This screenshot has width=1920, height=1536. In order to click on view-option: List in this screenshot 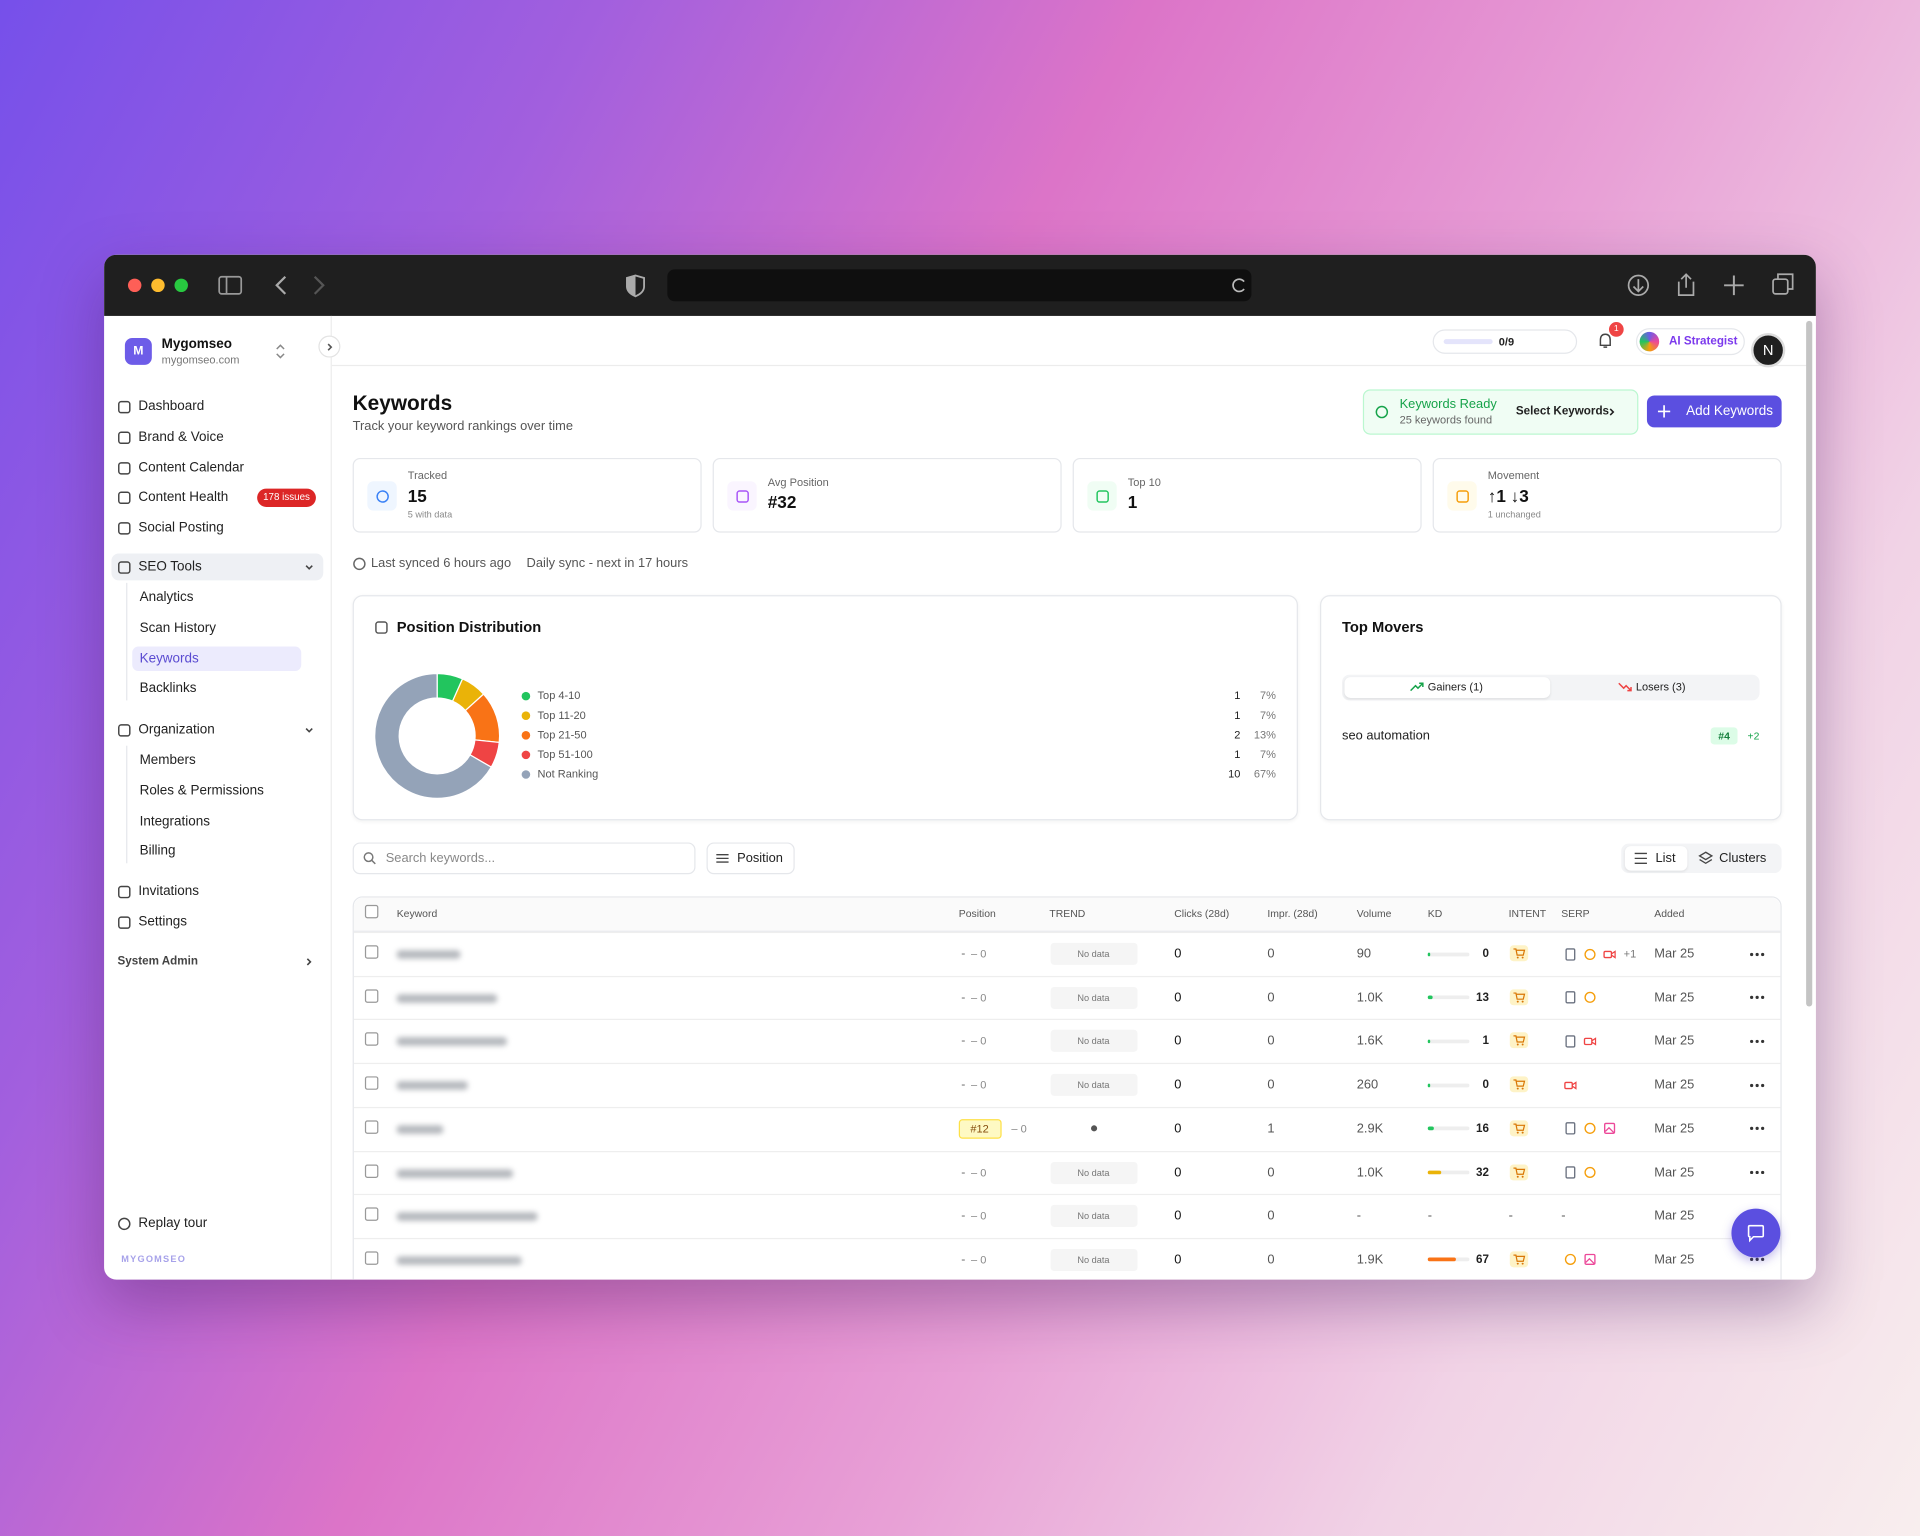, I will do `click(1665, 858)`.